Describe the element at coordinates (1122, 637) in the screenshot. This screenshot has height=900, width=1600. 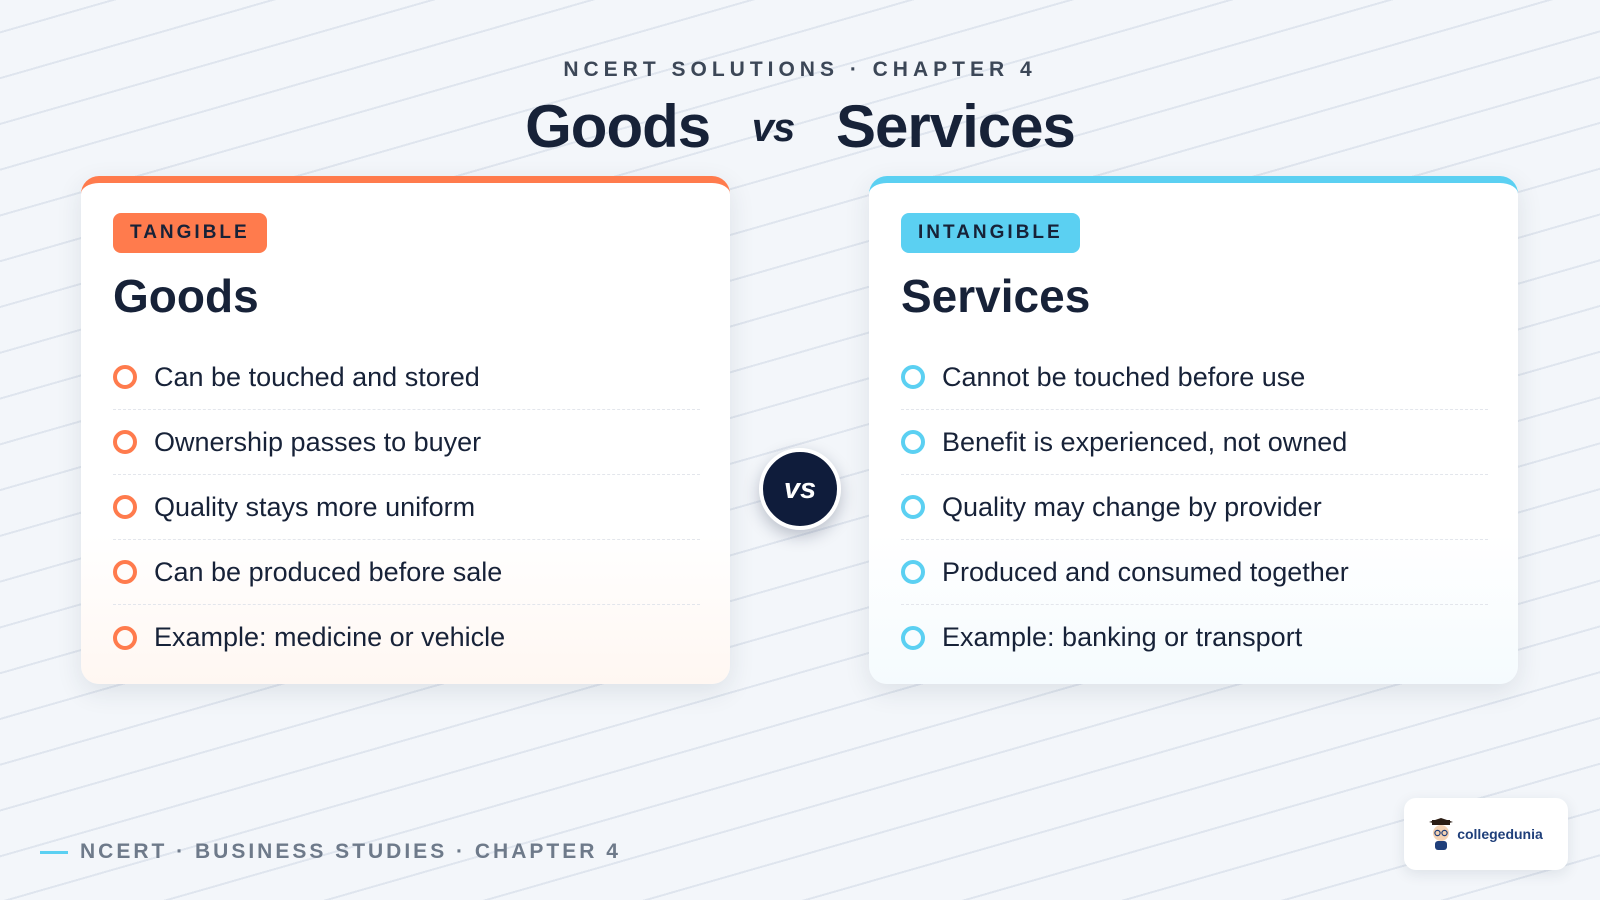
I see `list-item-text: Example: banking or transport` at that location.